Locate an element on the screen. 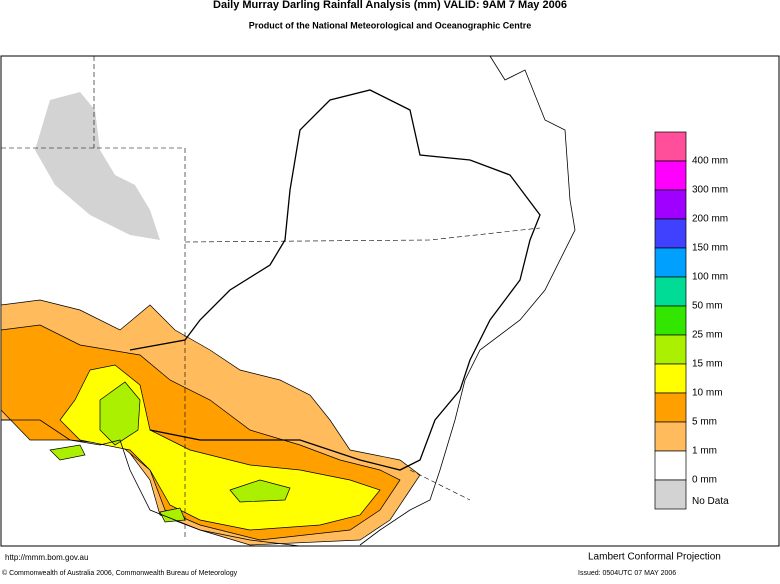 The height and width of the screenshot is (584, 780). legend-label: 400 mm is located at coordinates (710, 161).